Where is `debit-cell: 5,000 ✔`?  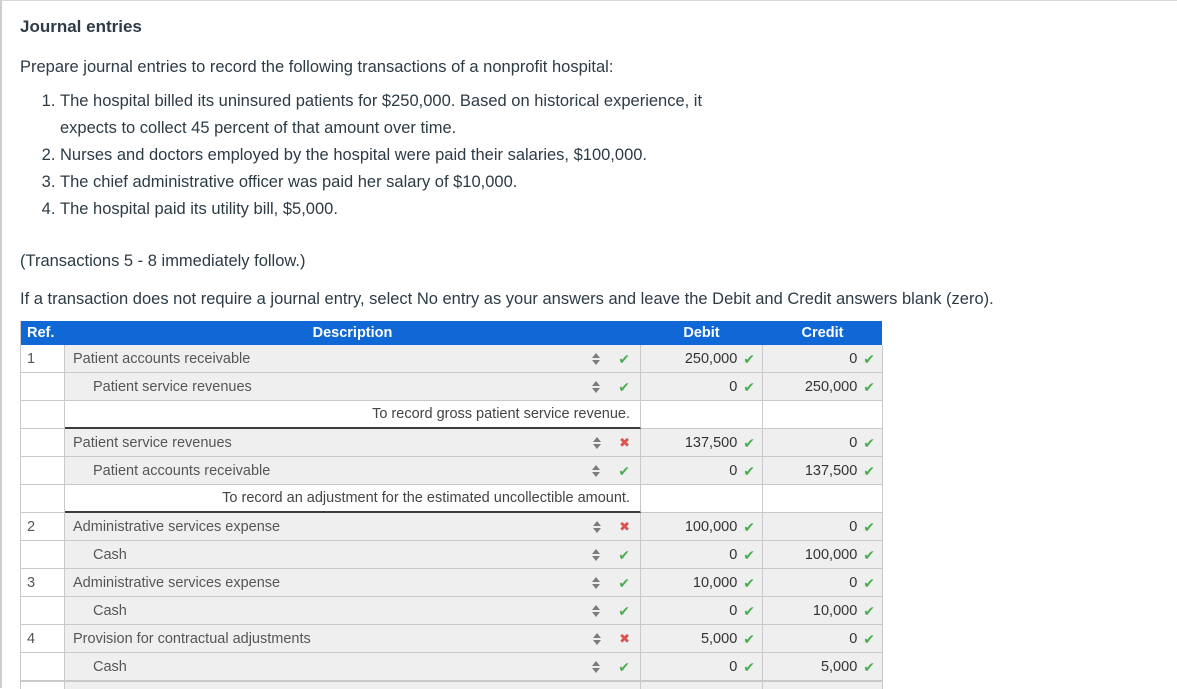
debit-cell: 5,000 ✔ is located at coordinates (702, 639).